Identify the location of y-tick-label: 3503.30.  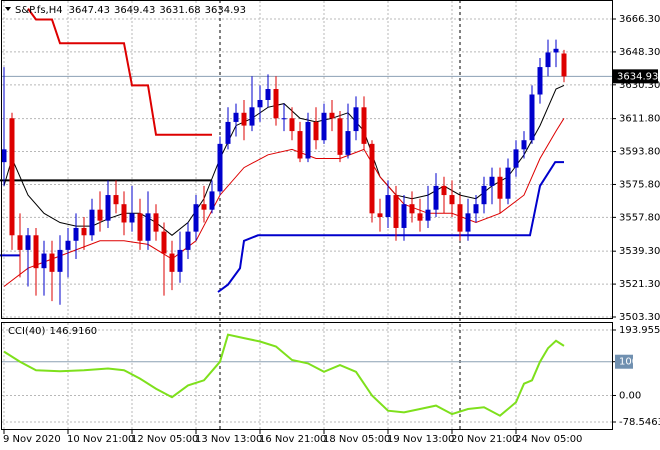
(639, 317).